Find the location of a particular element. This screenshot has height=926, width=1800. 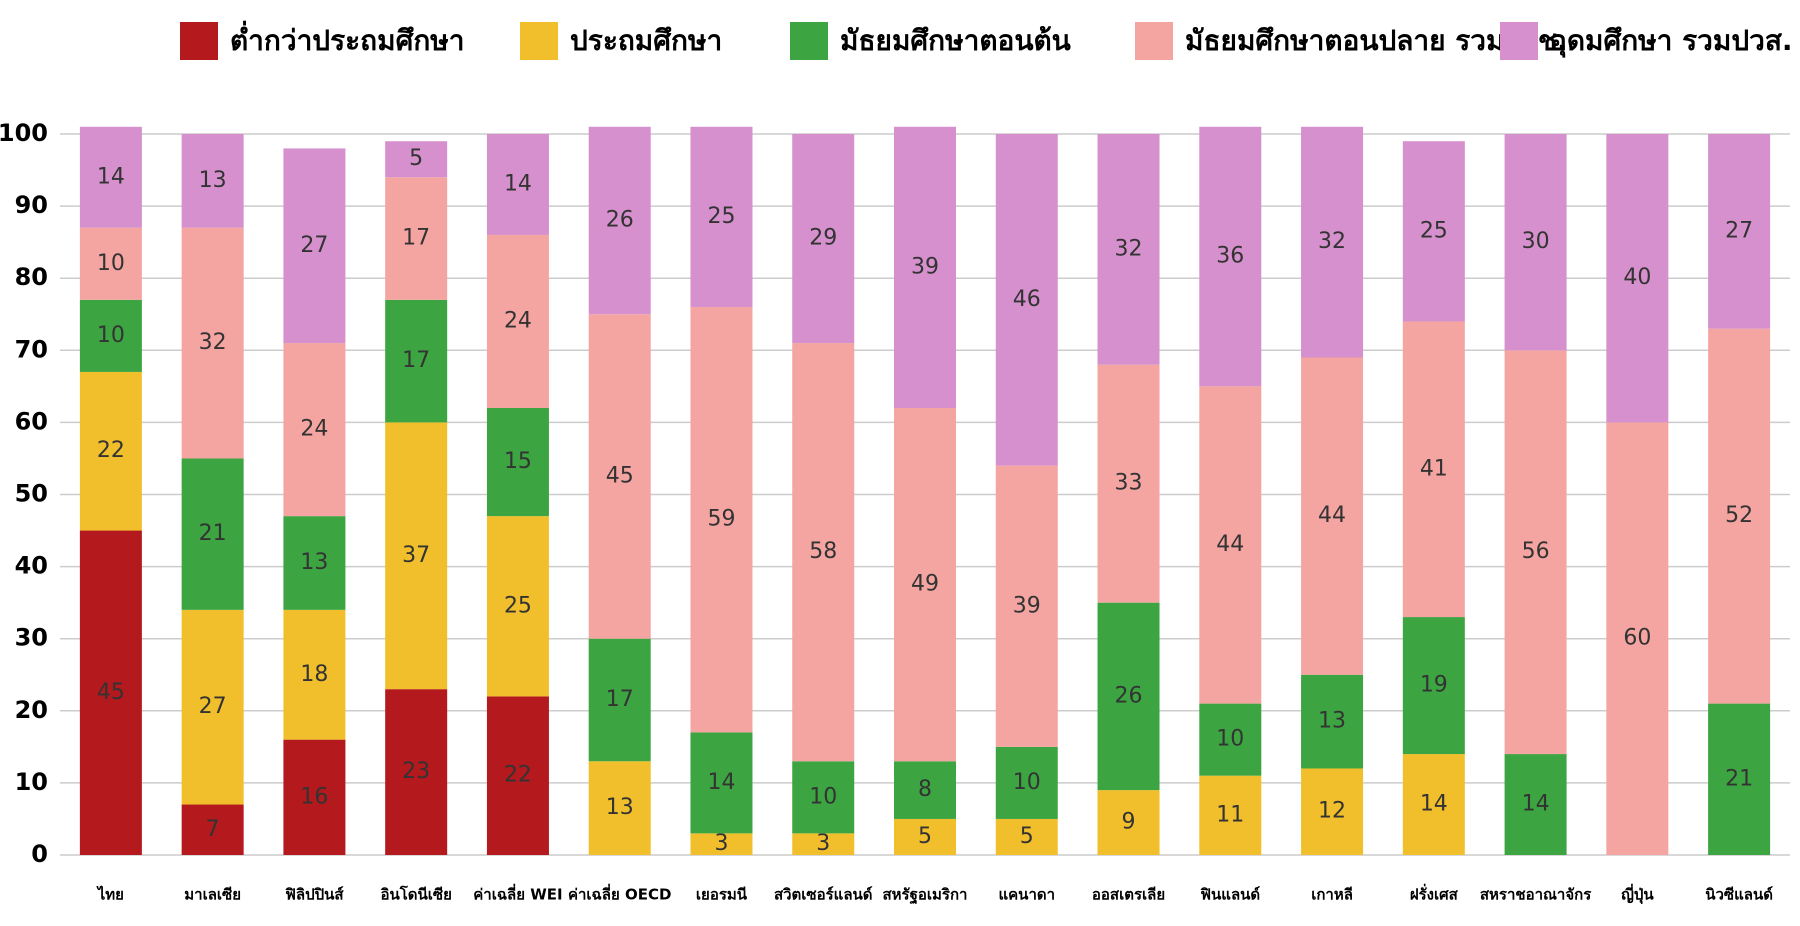

value-label: 9 is located at coordinates (1129, 822).